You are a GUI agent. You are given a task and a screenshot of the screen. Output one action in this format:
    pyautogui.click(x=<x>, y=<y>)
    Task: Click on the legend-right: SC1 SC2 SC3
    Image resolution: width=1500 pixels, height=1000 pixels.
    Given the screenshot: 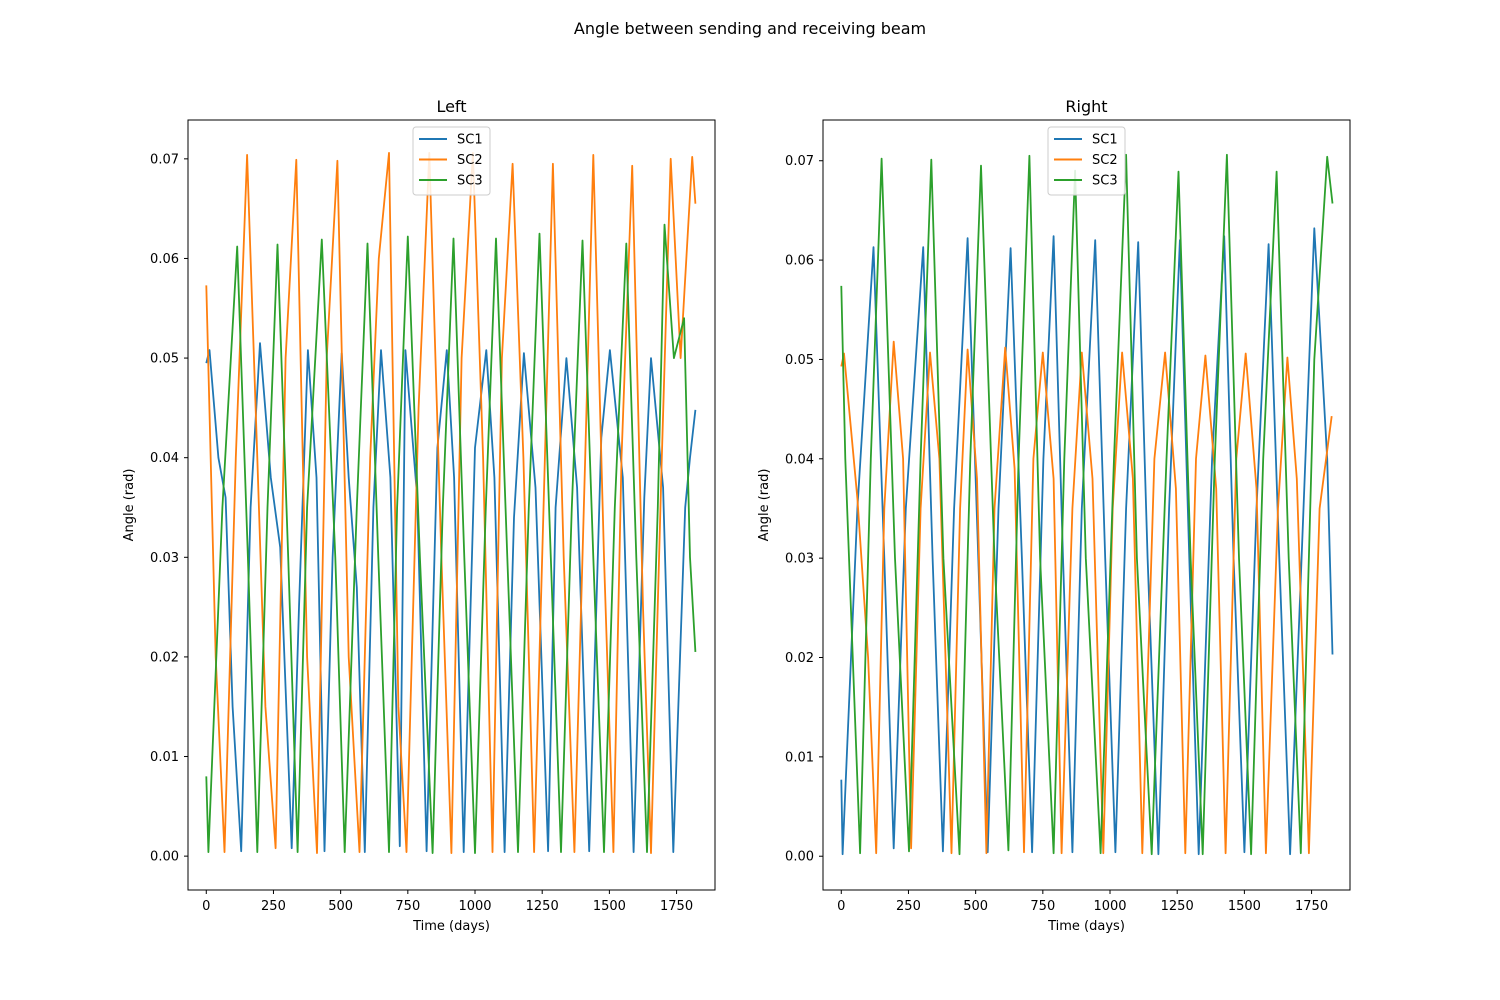 What is the action you would take?
    pyautogui.click(x=1086, y=161)
    